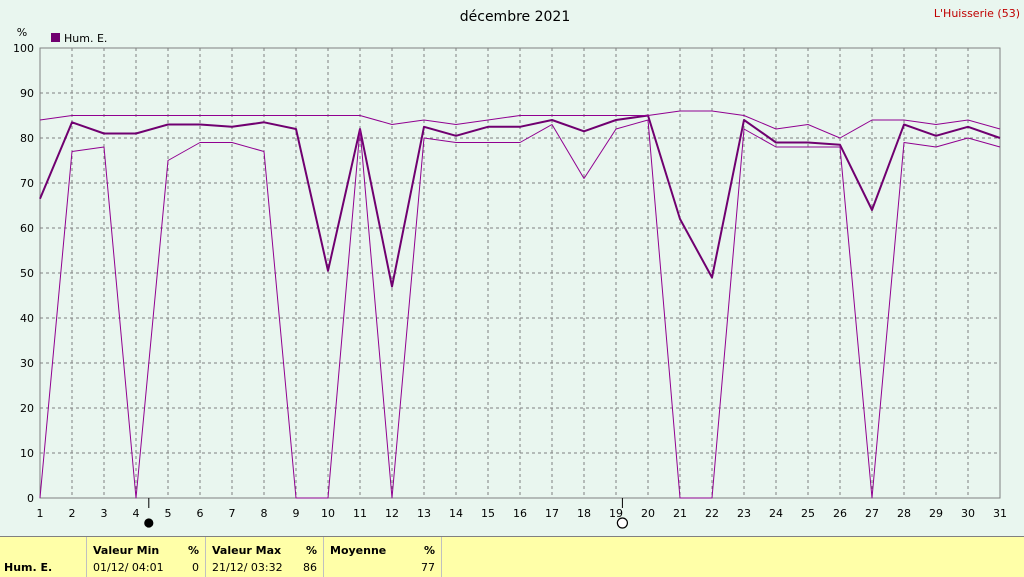  Describe the element at coordinates (808, 513) in the screenshot. I see `x-tick-label: 25` at that location.